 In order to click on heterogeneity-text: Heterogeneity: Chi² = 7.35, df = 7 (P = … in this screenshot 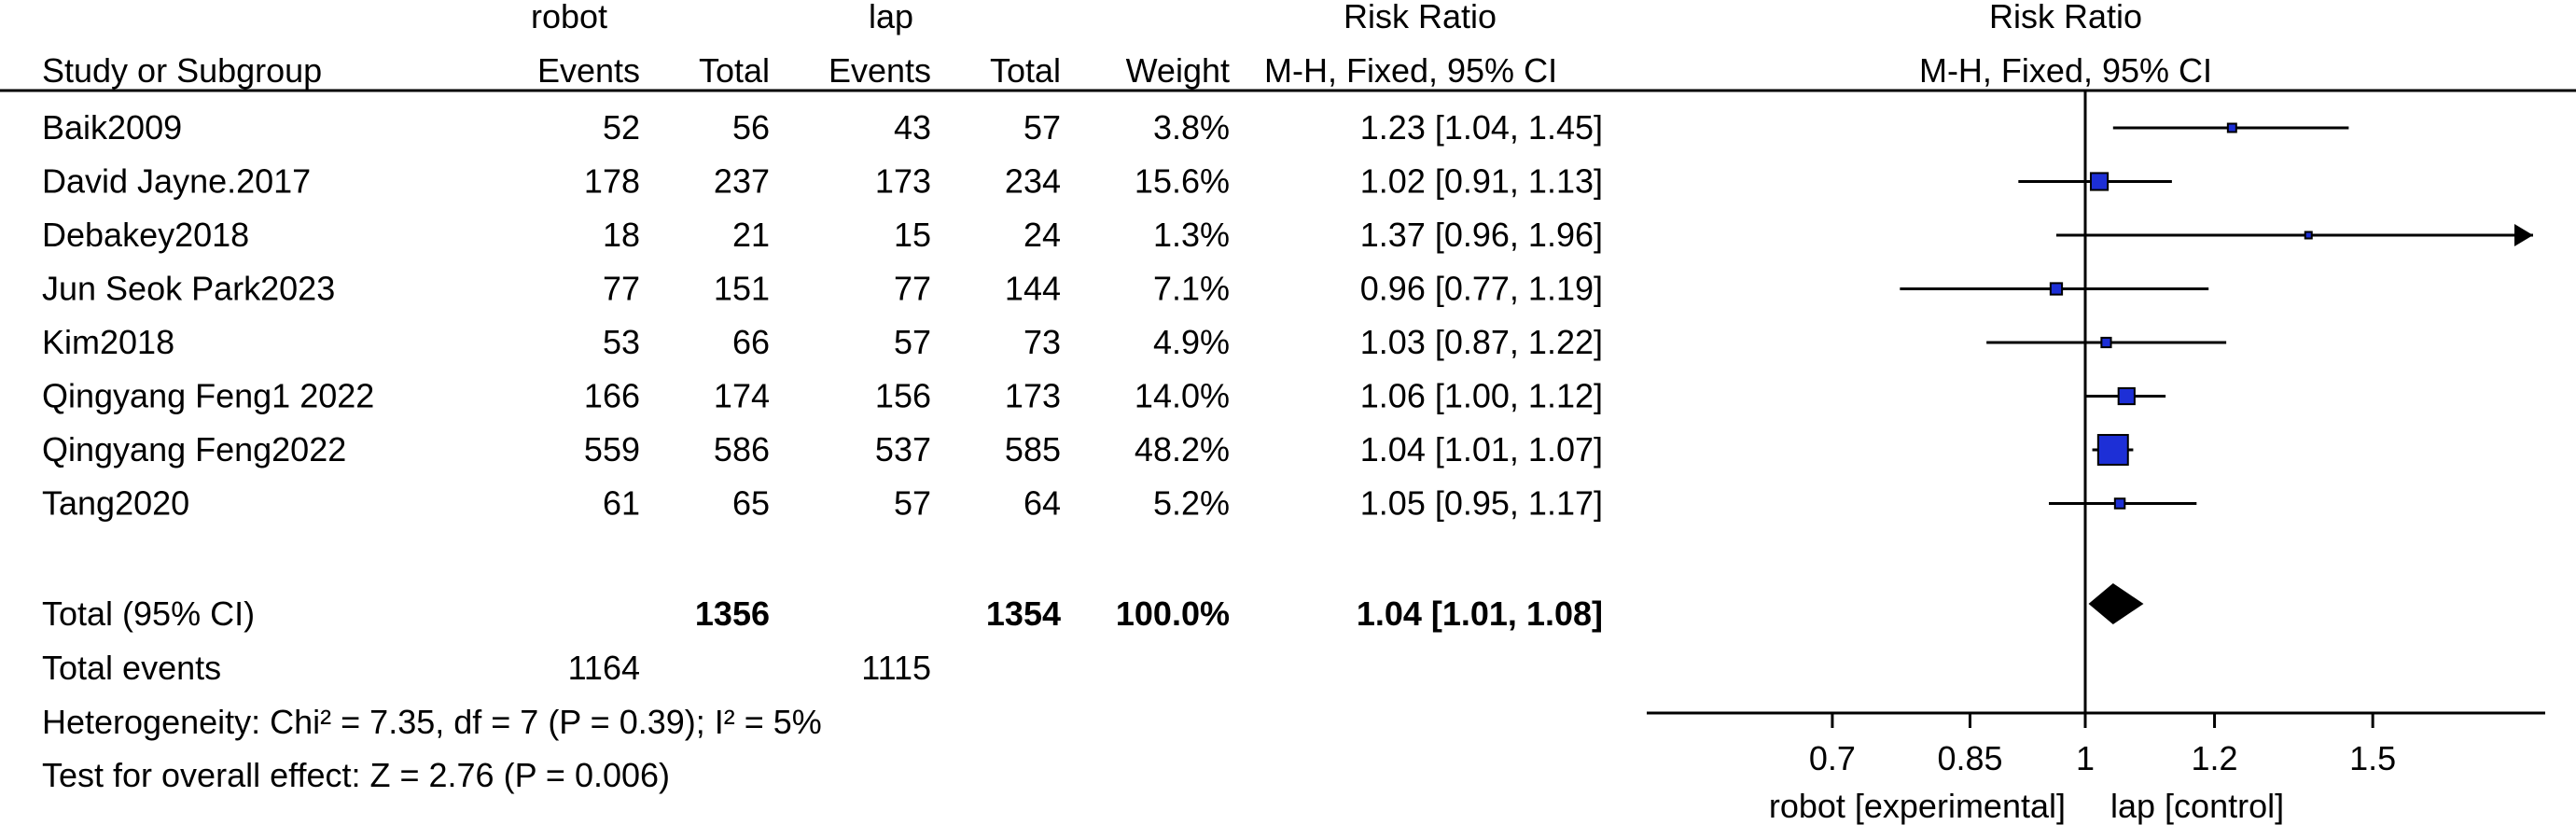, I will do `click(432, 722)`.